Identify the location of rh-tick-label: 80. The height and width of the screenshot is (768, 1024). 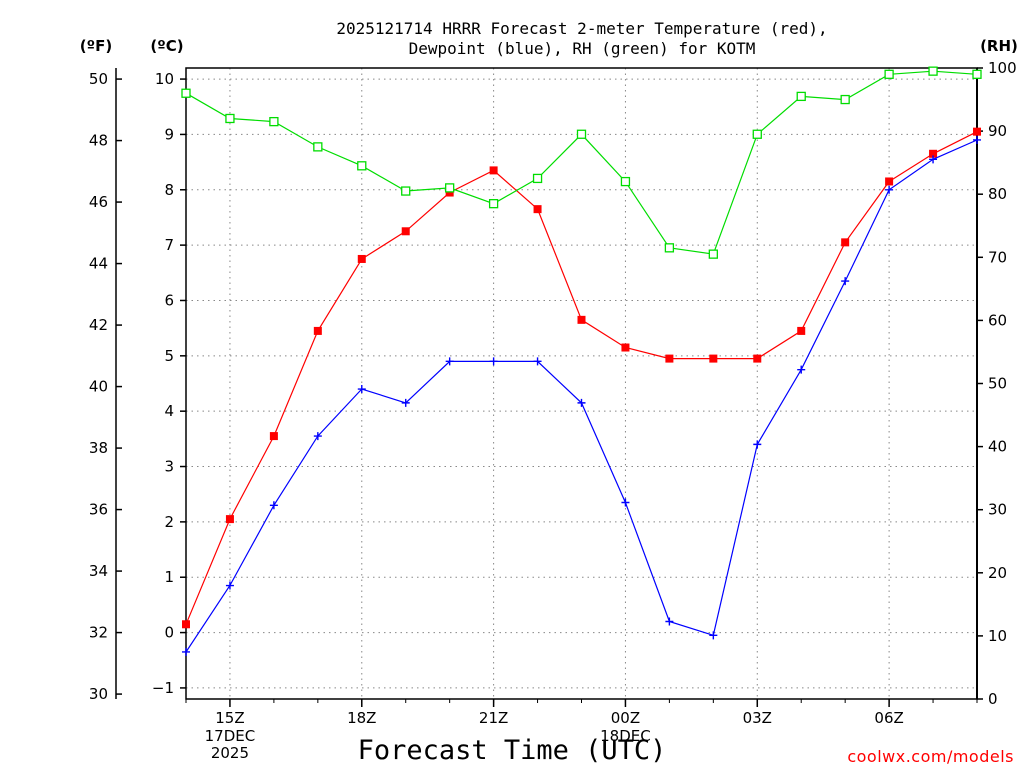
(997, 194).